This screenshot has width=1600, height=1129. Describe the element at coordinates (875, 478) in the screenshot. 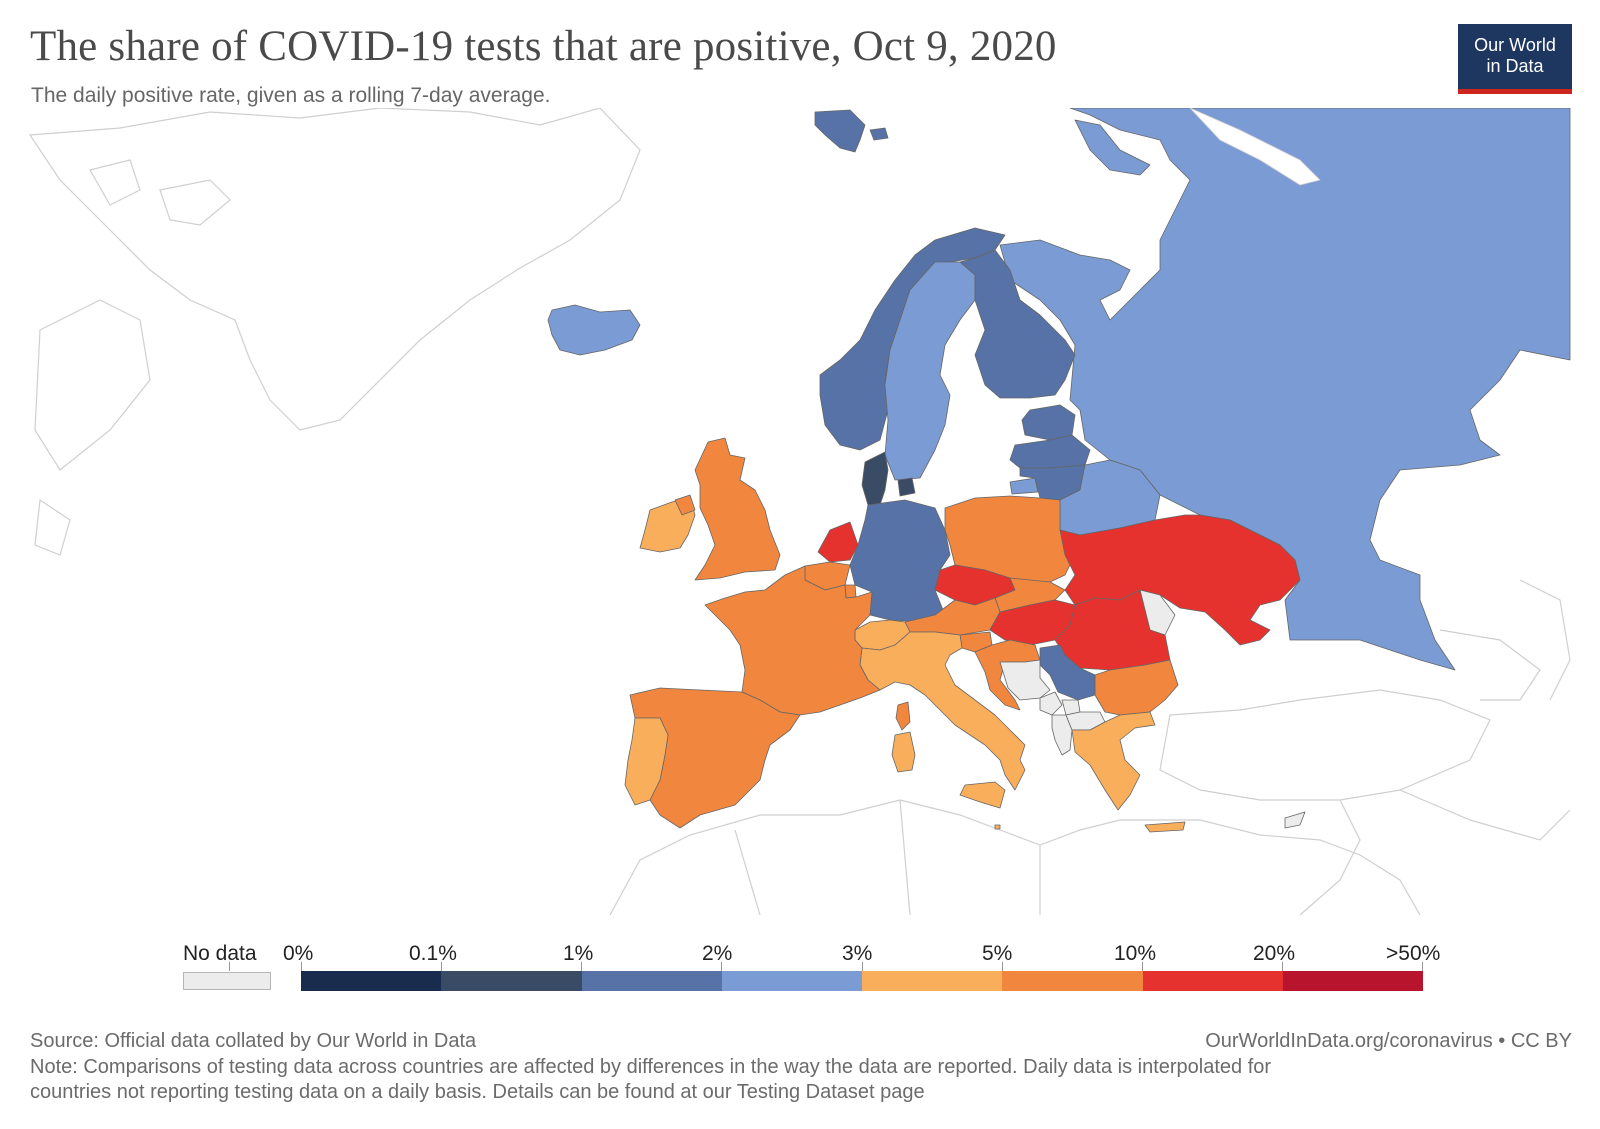

I see `country-denmark` at that location.